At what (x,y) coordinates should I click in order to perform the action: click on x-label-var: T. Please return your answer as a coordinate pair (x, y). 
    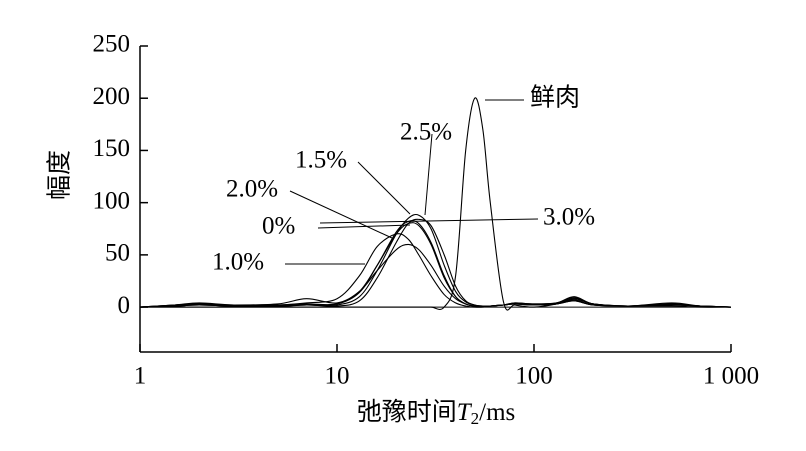
    Looking at the image, I should click on (465, 412).